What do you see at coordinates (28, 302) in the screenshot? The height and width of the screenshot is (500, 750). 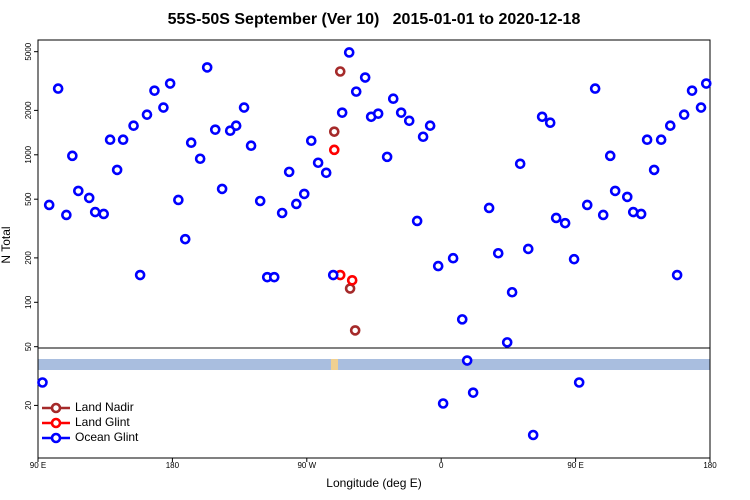 I see `y-tick-label: 100` at bounding box center [28, 302].